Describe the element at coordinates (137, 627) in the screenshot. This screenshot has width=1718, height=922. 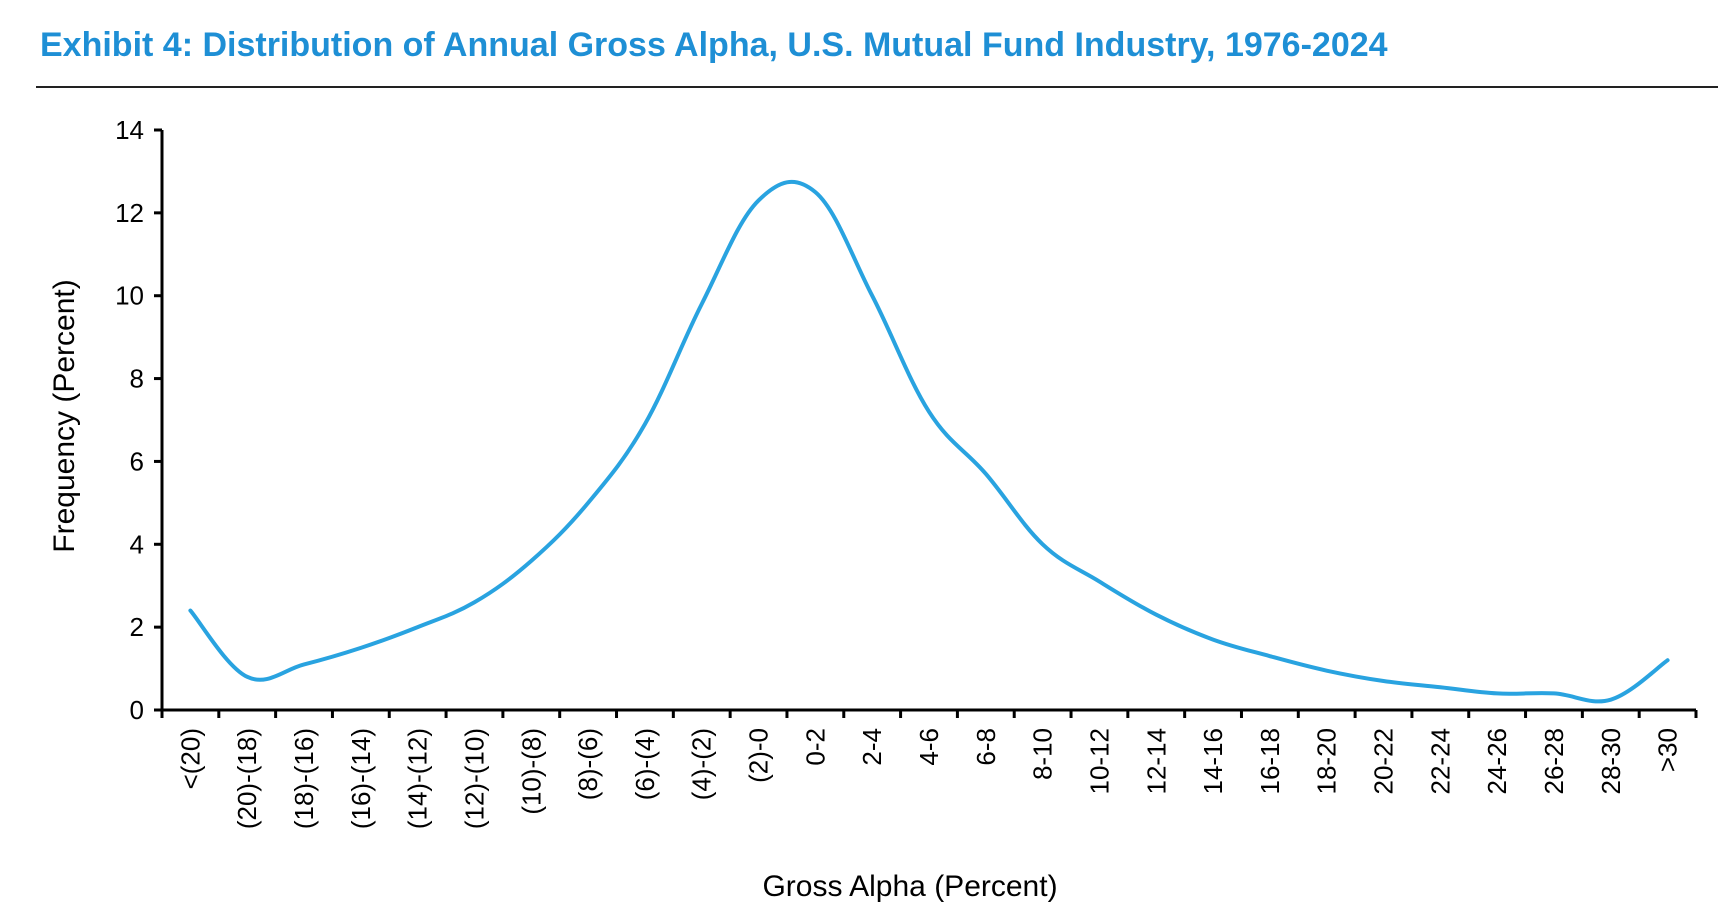
I see `y-tick-label: 2` at that location.